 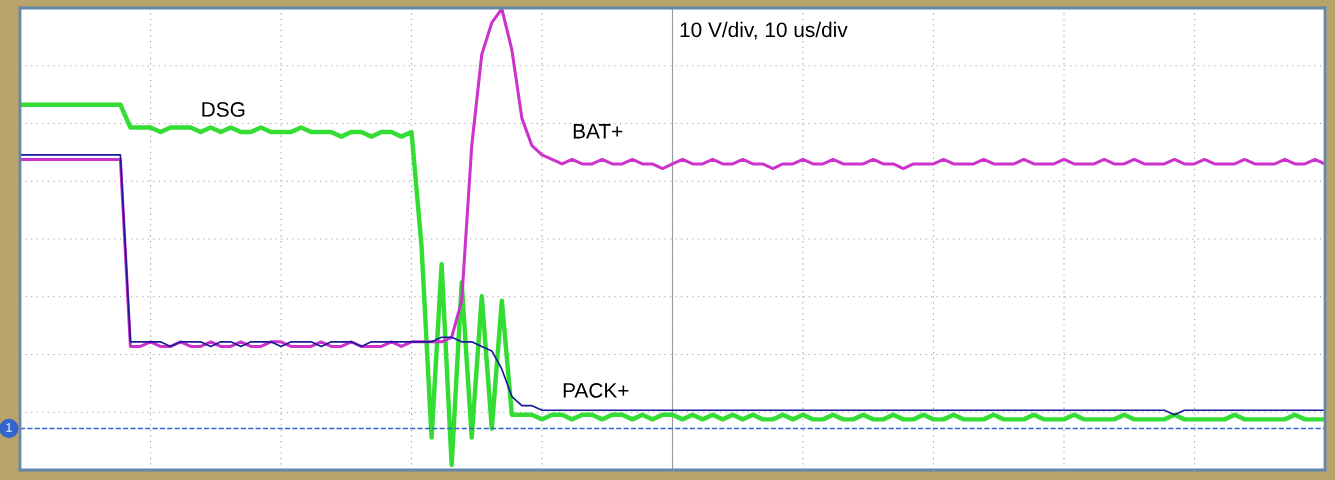 What do you see at coordinates (596, 390) in the screenshot?
I see `series-label: PACK+` at bounding box center [596, 390].